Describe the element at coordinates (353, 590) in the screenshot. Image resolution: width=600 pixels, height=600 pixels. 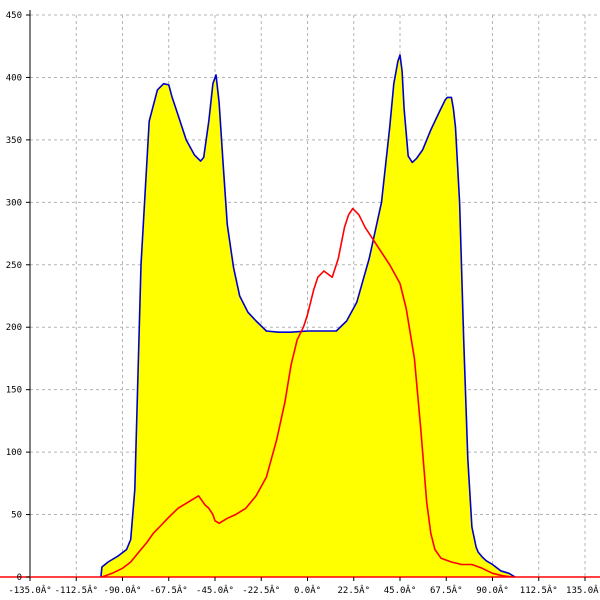
I see `x-tick-label: 22.5Â°` at that location.